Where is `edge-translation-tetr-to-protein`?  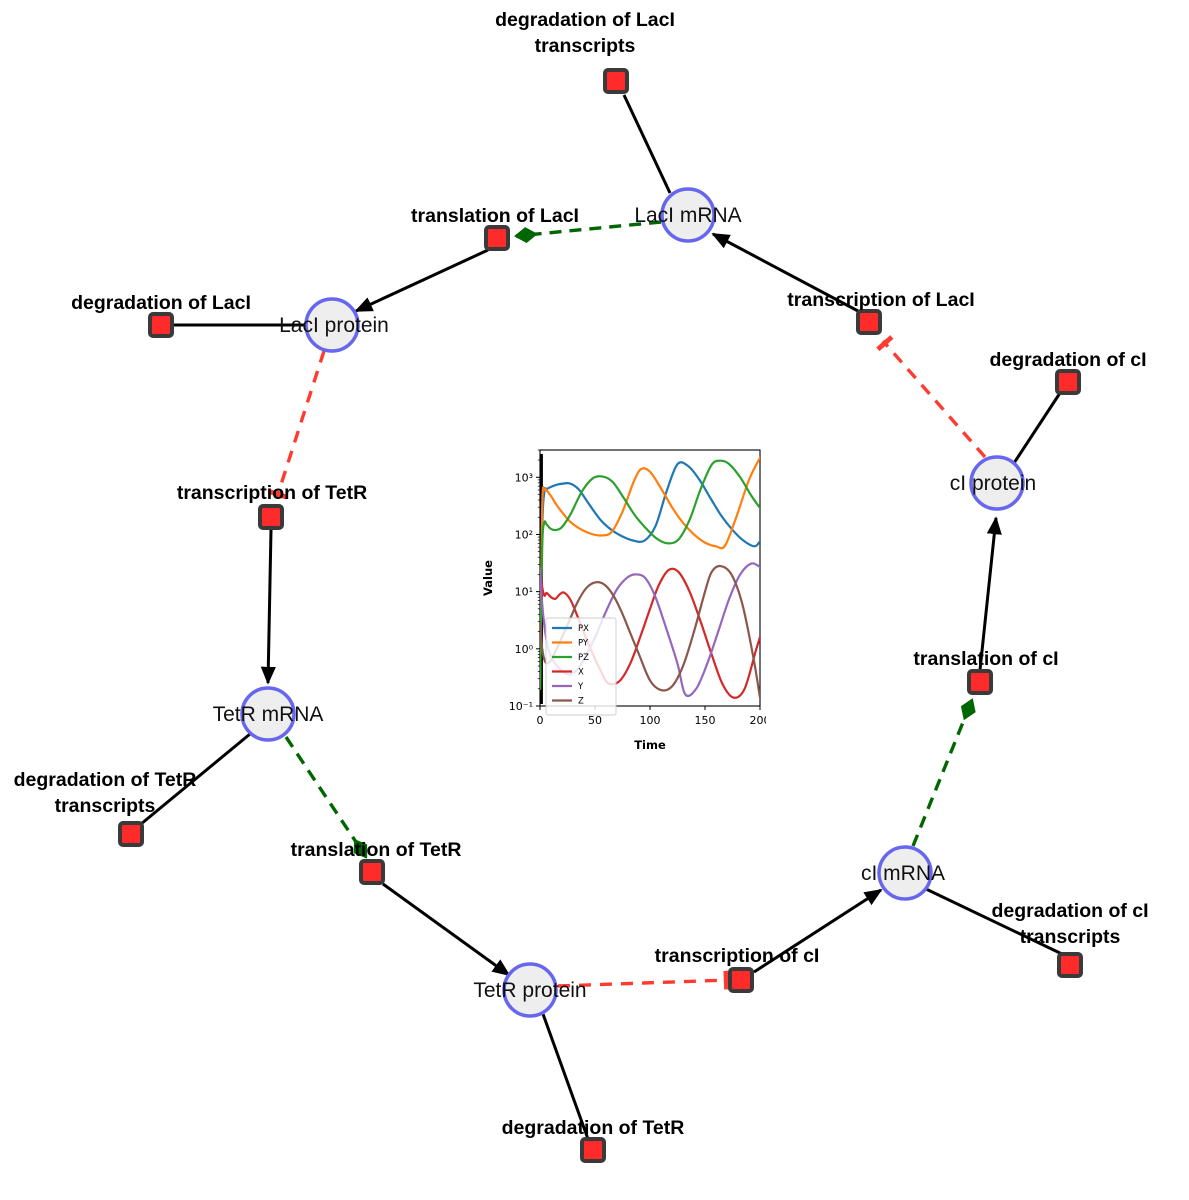
edge-translation-tetr-to-protein is located at coordinates (446, 929).